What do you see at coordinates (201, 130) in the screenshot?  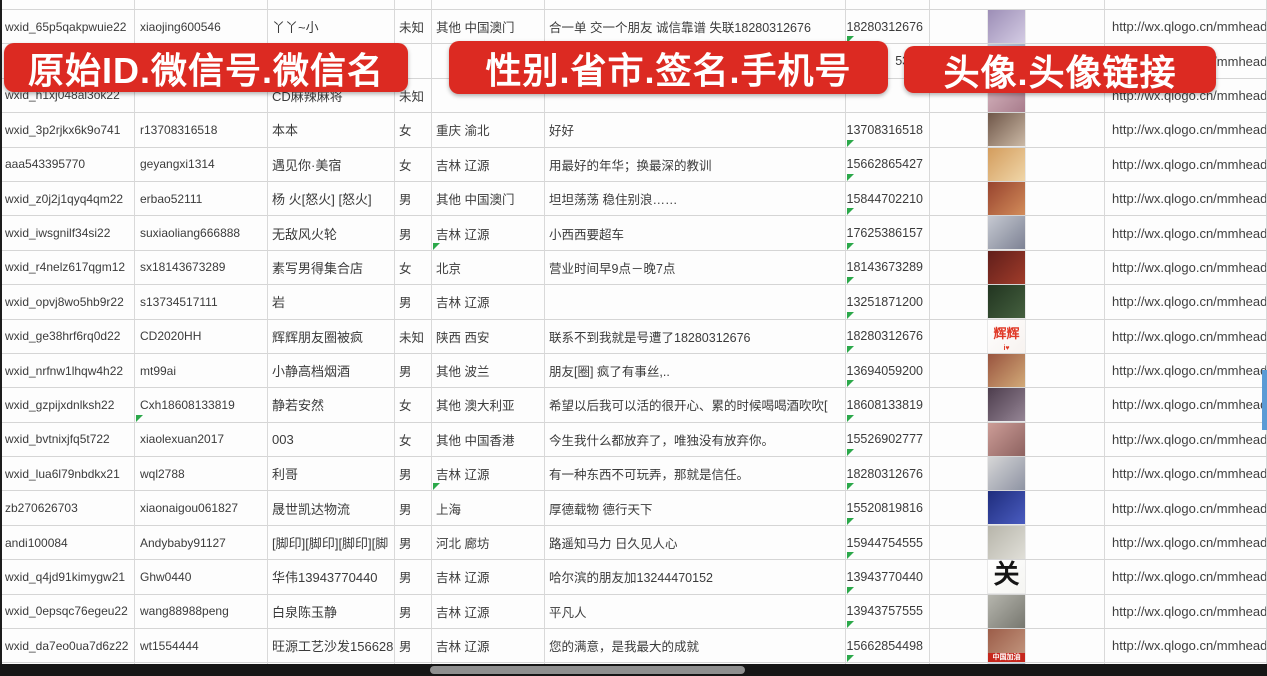 I see `cell-wxno: r13708316518` at bounding box center [201, 130].